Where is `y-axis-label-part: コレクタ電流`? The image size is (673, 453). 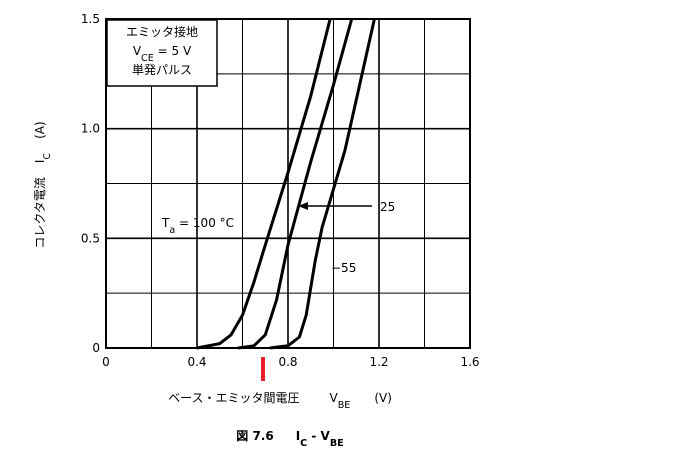 y-axis-label-part: コレクタ電流 is located at coordinates (40, 213).